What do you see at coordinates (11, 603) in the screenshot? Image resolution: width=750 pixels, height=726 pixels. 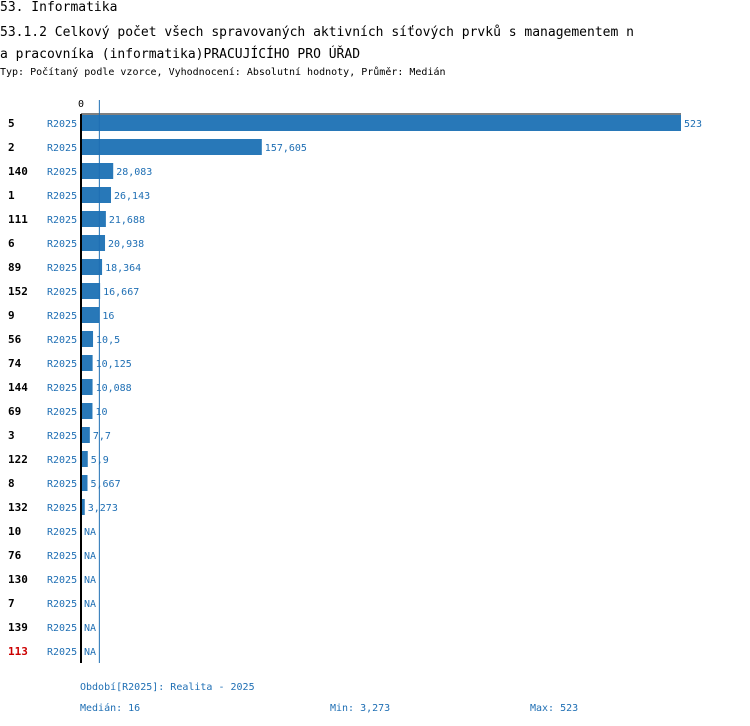 I see `category-label: 7` at bounding box center [11, 603].